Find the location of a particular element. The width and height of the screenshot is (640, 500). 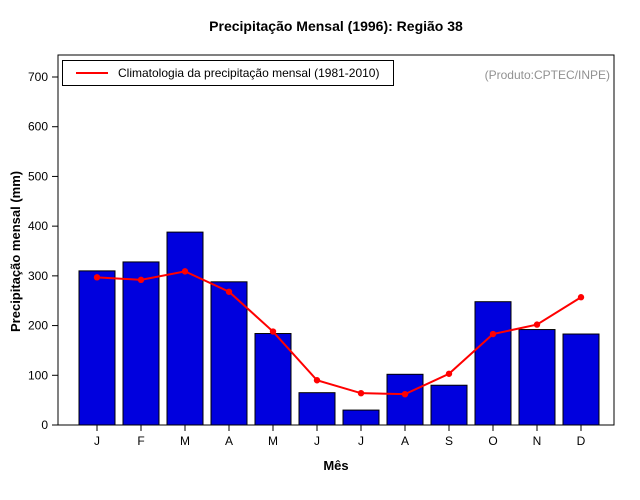

y-tick-label: 400 is located at coordinates (38, 226).